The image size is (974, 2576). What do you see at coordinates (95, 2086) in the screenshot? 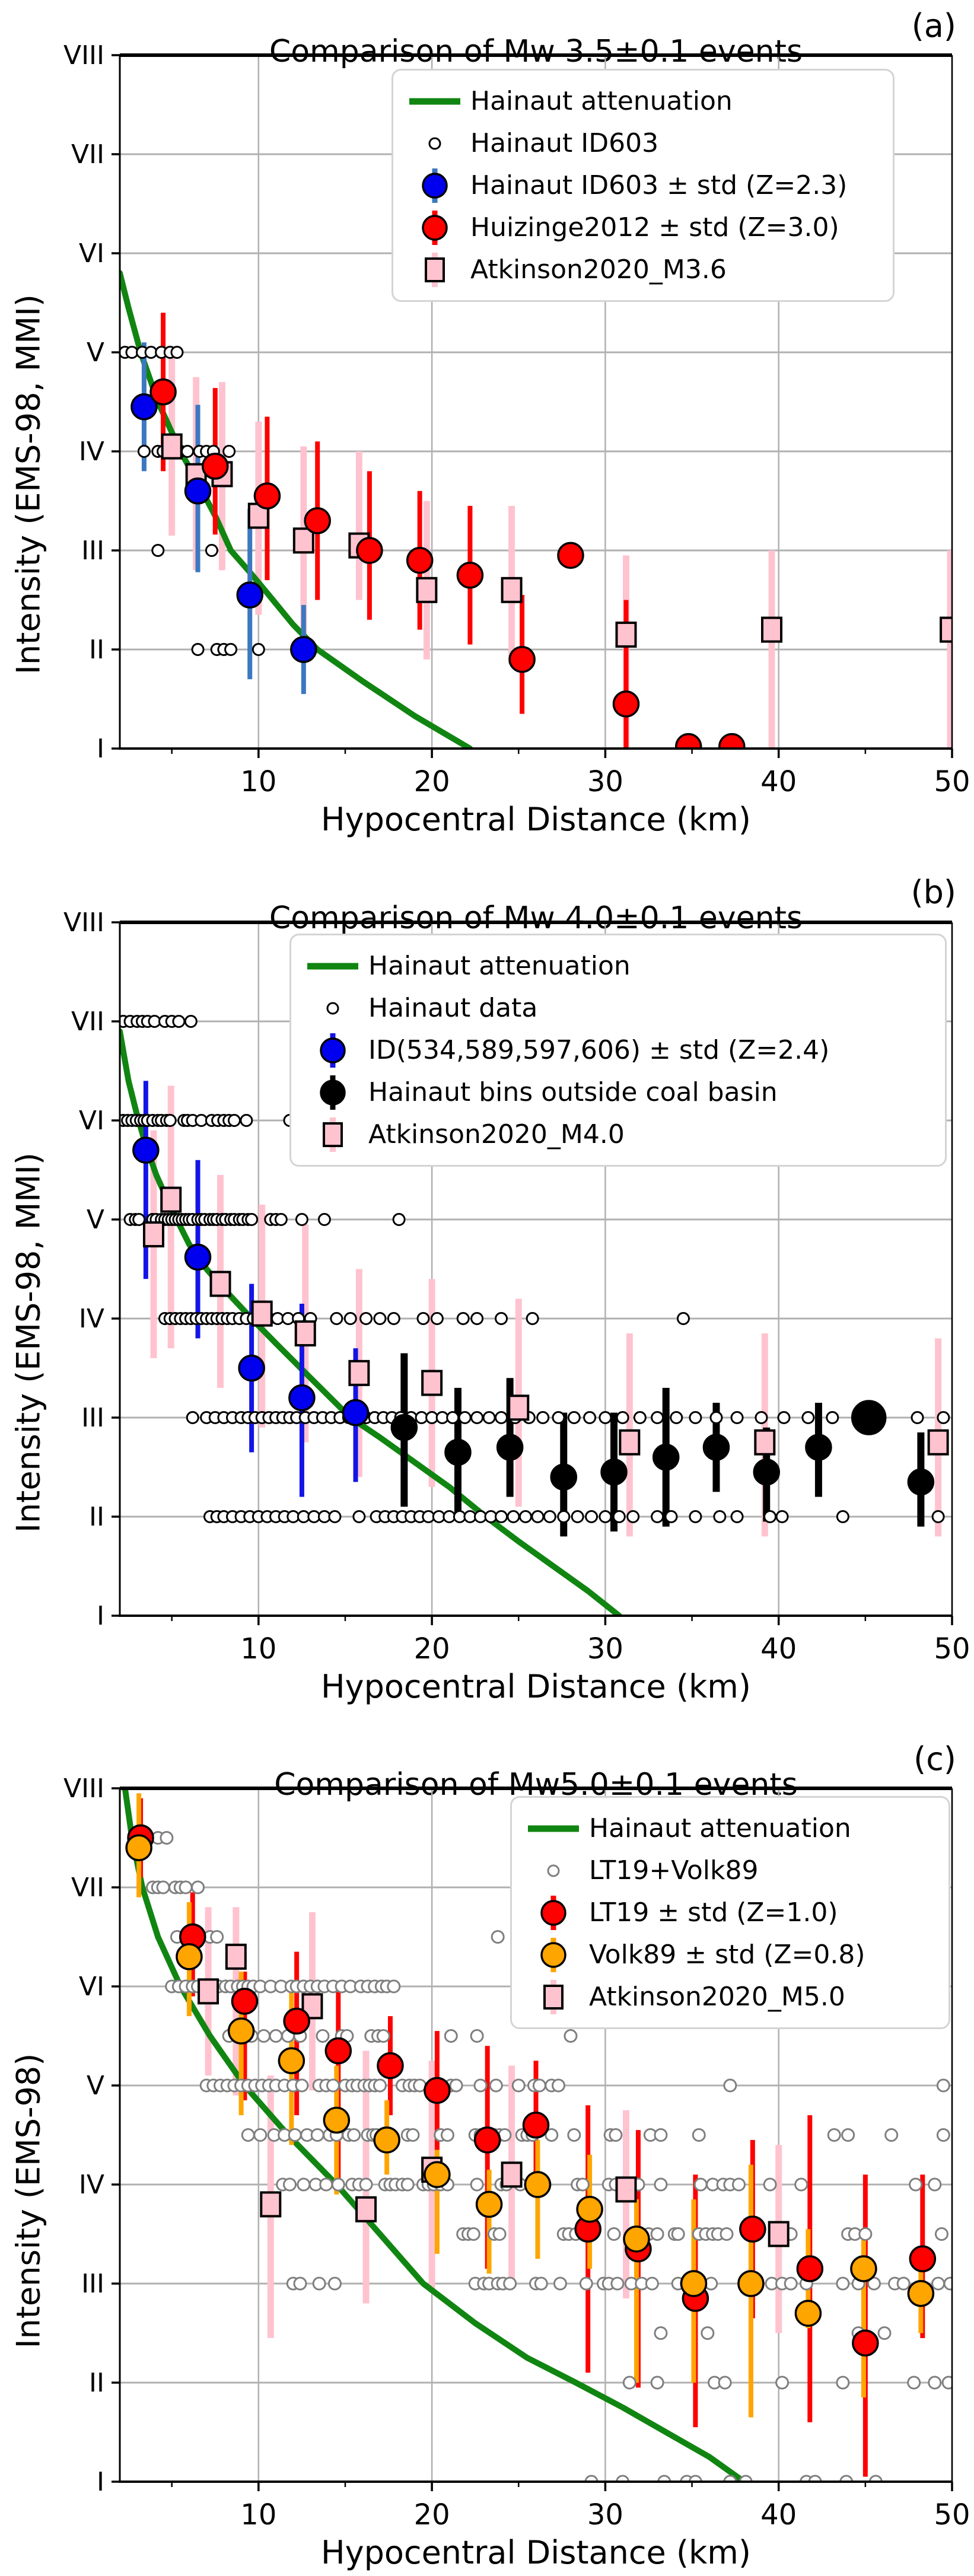
I see `y-tick-label: V` at bounding box center [95, 2086].